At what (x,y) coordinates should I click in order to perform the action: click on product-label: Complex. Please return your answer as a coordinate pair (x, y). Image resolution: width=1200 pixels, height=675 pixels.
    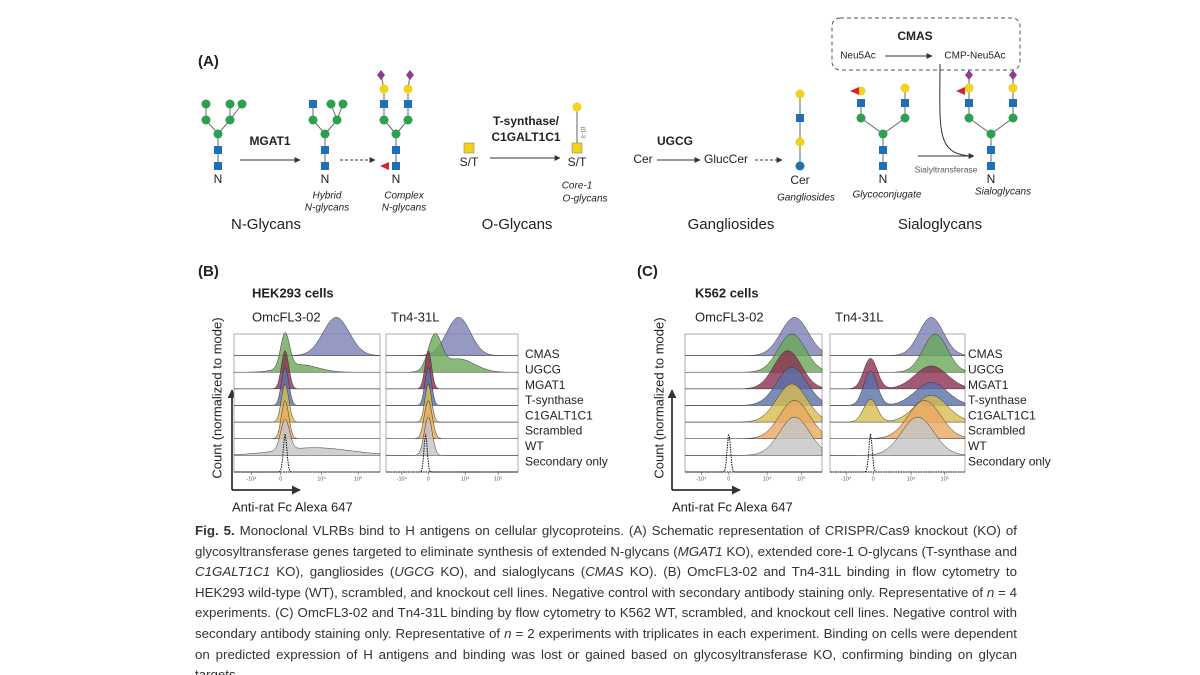
    Looking at the image, I should click on (404, 196).